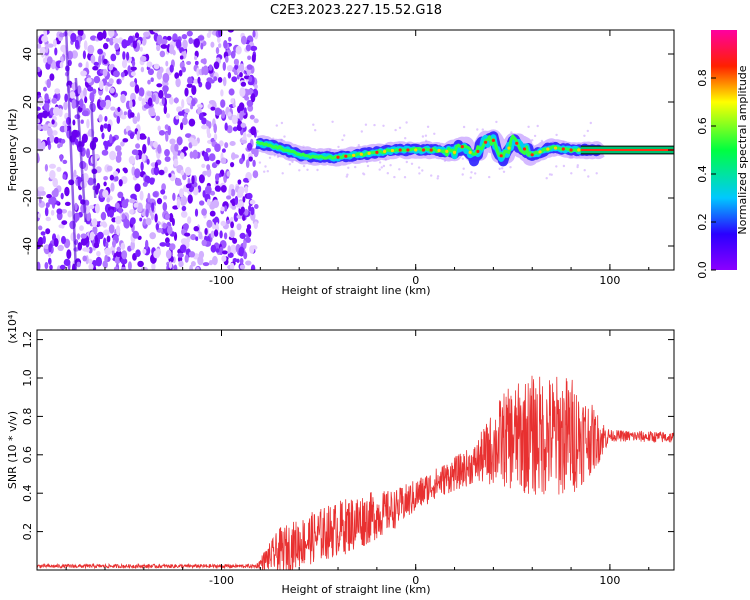 Image resolution: width=750 pixels, height=600 pixels. What do you see at coordinates (742, 149) in the screenshot?
I see `colorbar-label: Normalized spectral amplitude` at bounding box center [742, 149].